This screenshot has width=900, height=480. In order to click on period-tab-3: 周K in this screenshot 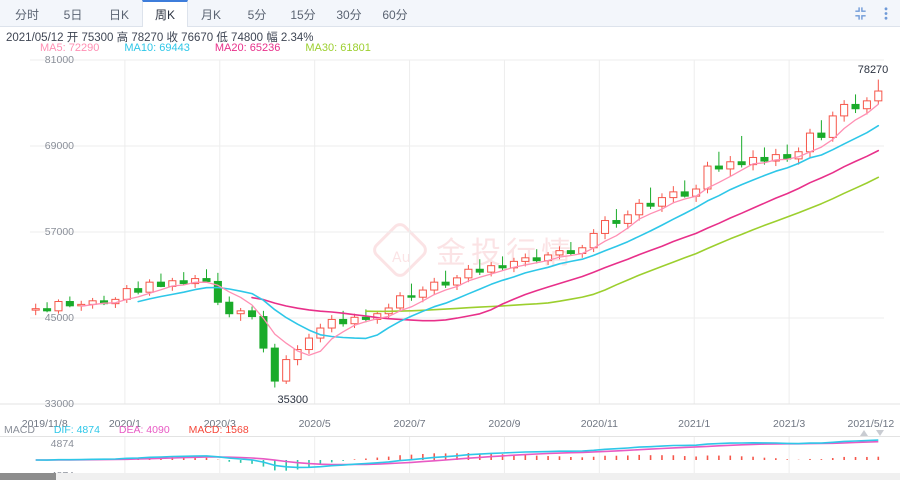, I will do `click(165, 13)`.